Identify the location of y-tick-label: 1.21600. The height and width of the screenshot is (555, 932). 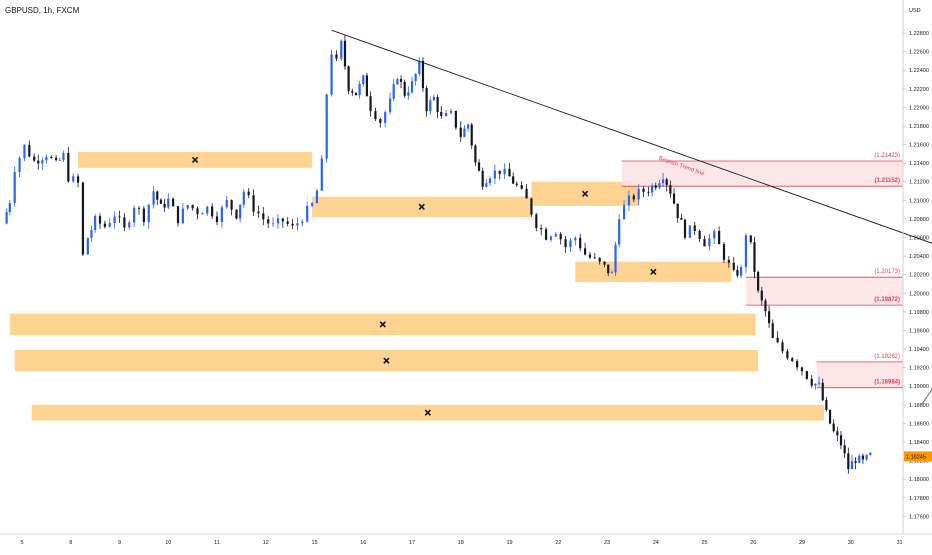
(919, 146).